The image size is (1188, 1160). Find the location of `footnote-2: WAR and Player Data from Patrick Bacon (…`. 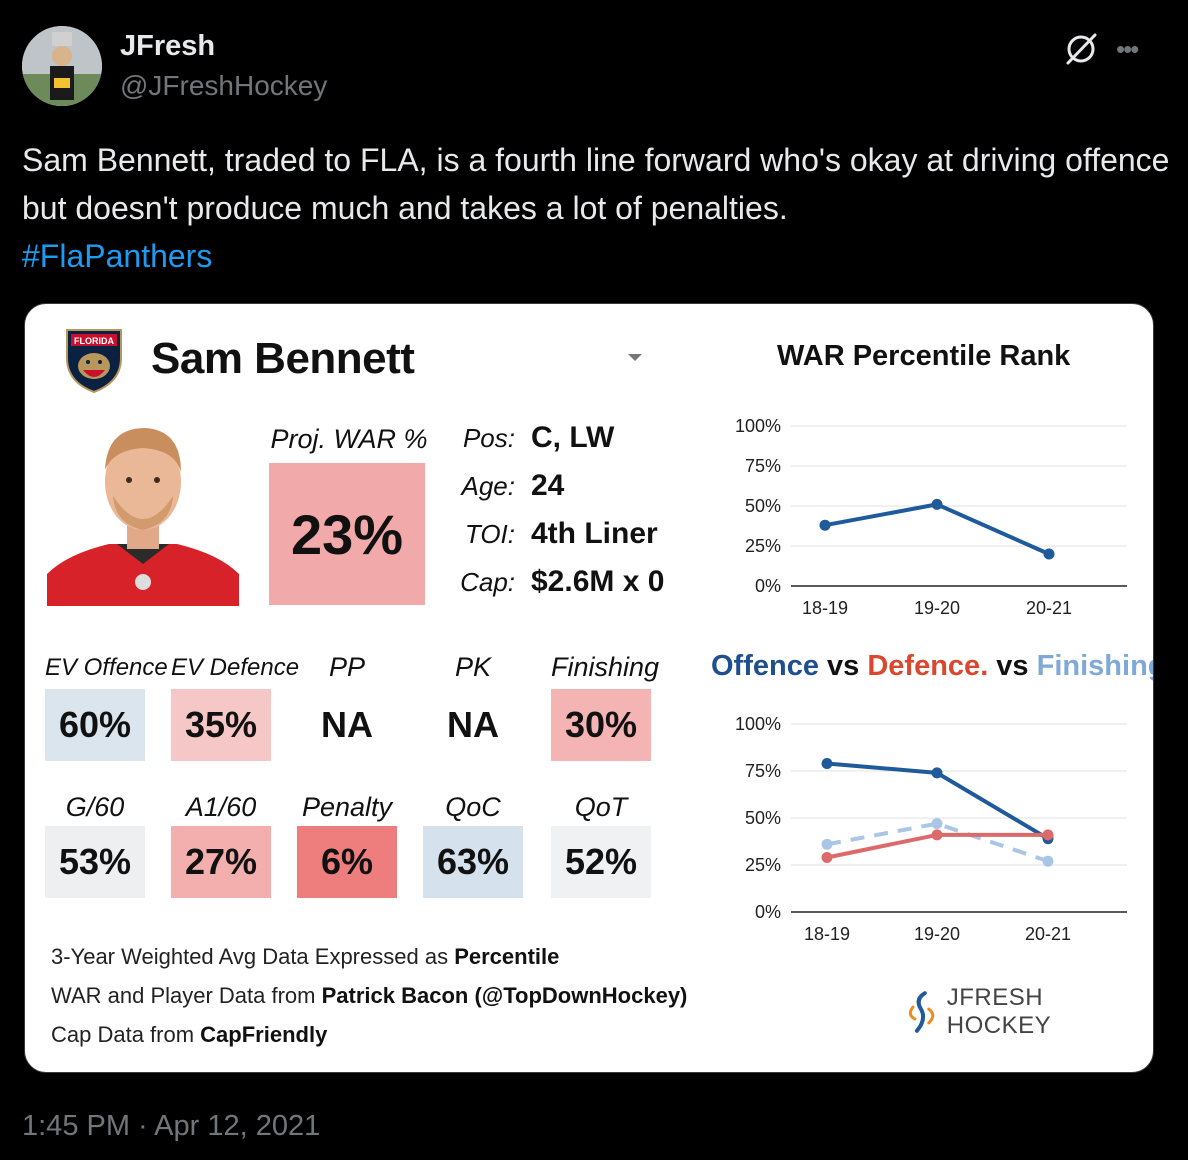

footnote-2: WAR and Player Data from Patrick Bacon (… is located at coordinates (369, 996).